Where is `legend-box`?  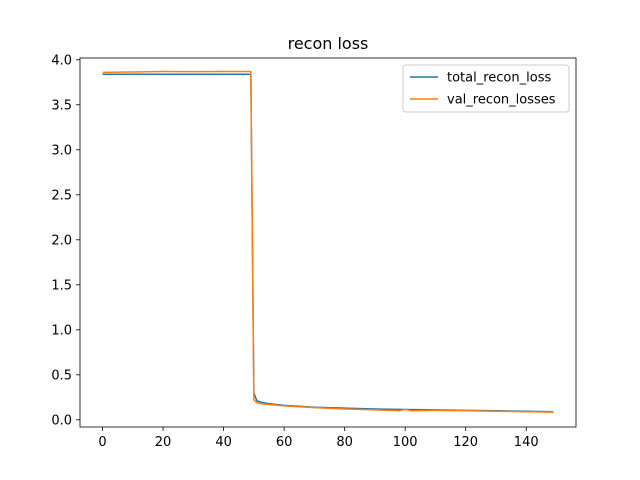
legend-box is located at coordinates (486, 88).